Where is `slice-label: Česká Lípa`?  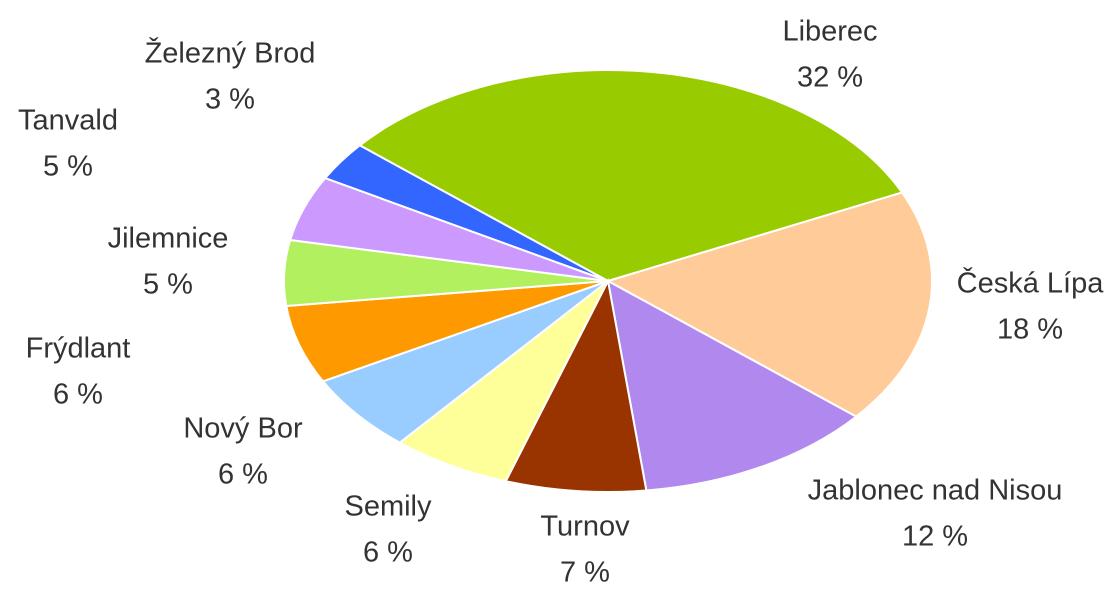 slice-label: Česká Lípa is located at coordinates (1031, 283).